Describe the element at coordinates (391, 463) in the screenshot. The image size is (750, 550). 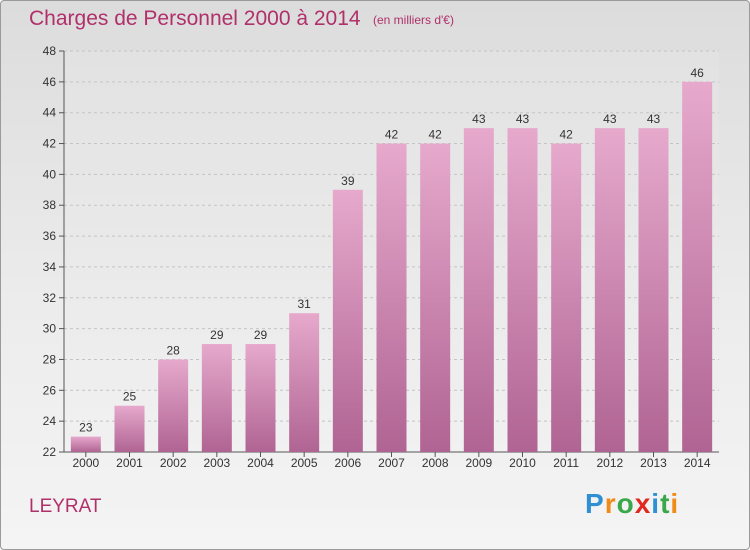
I see `x-tick-label: 2007` at that location.